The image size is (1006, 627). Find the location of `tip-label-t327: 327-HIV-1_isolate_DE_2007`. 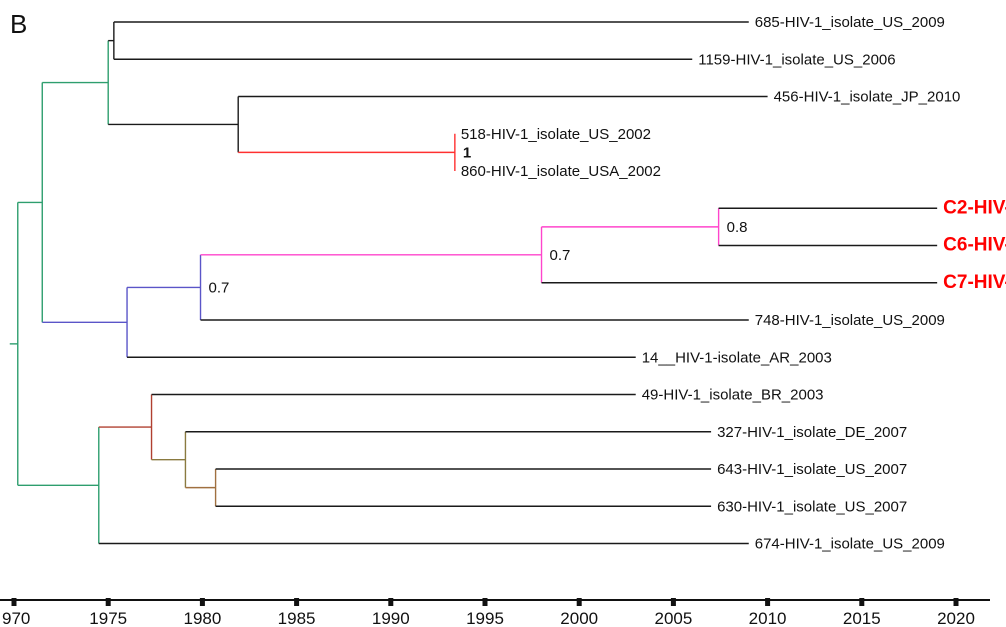

tip-label-t327: 327-HIV-1_isolate_DE_2007 is located at coordinates (812, 432).